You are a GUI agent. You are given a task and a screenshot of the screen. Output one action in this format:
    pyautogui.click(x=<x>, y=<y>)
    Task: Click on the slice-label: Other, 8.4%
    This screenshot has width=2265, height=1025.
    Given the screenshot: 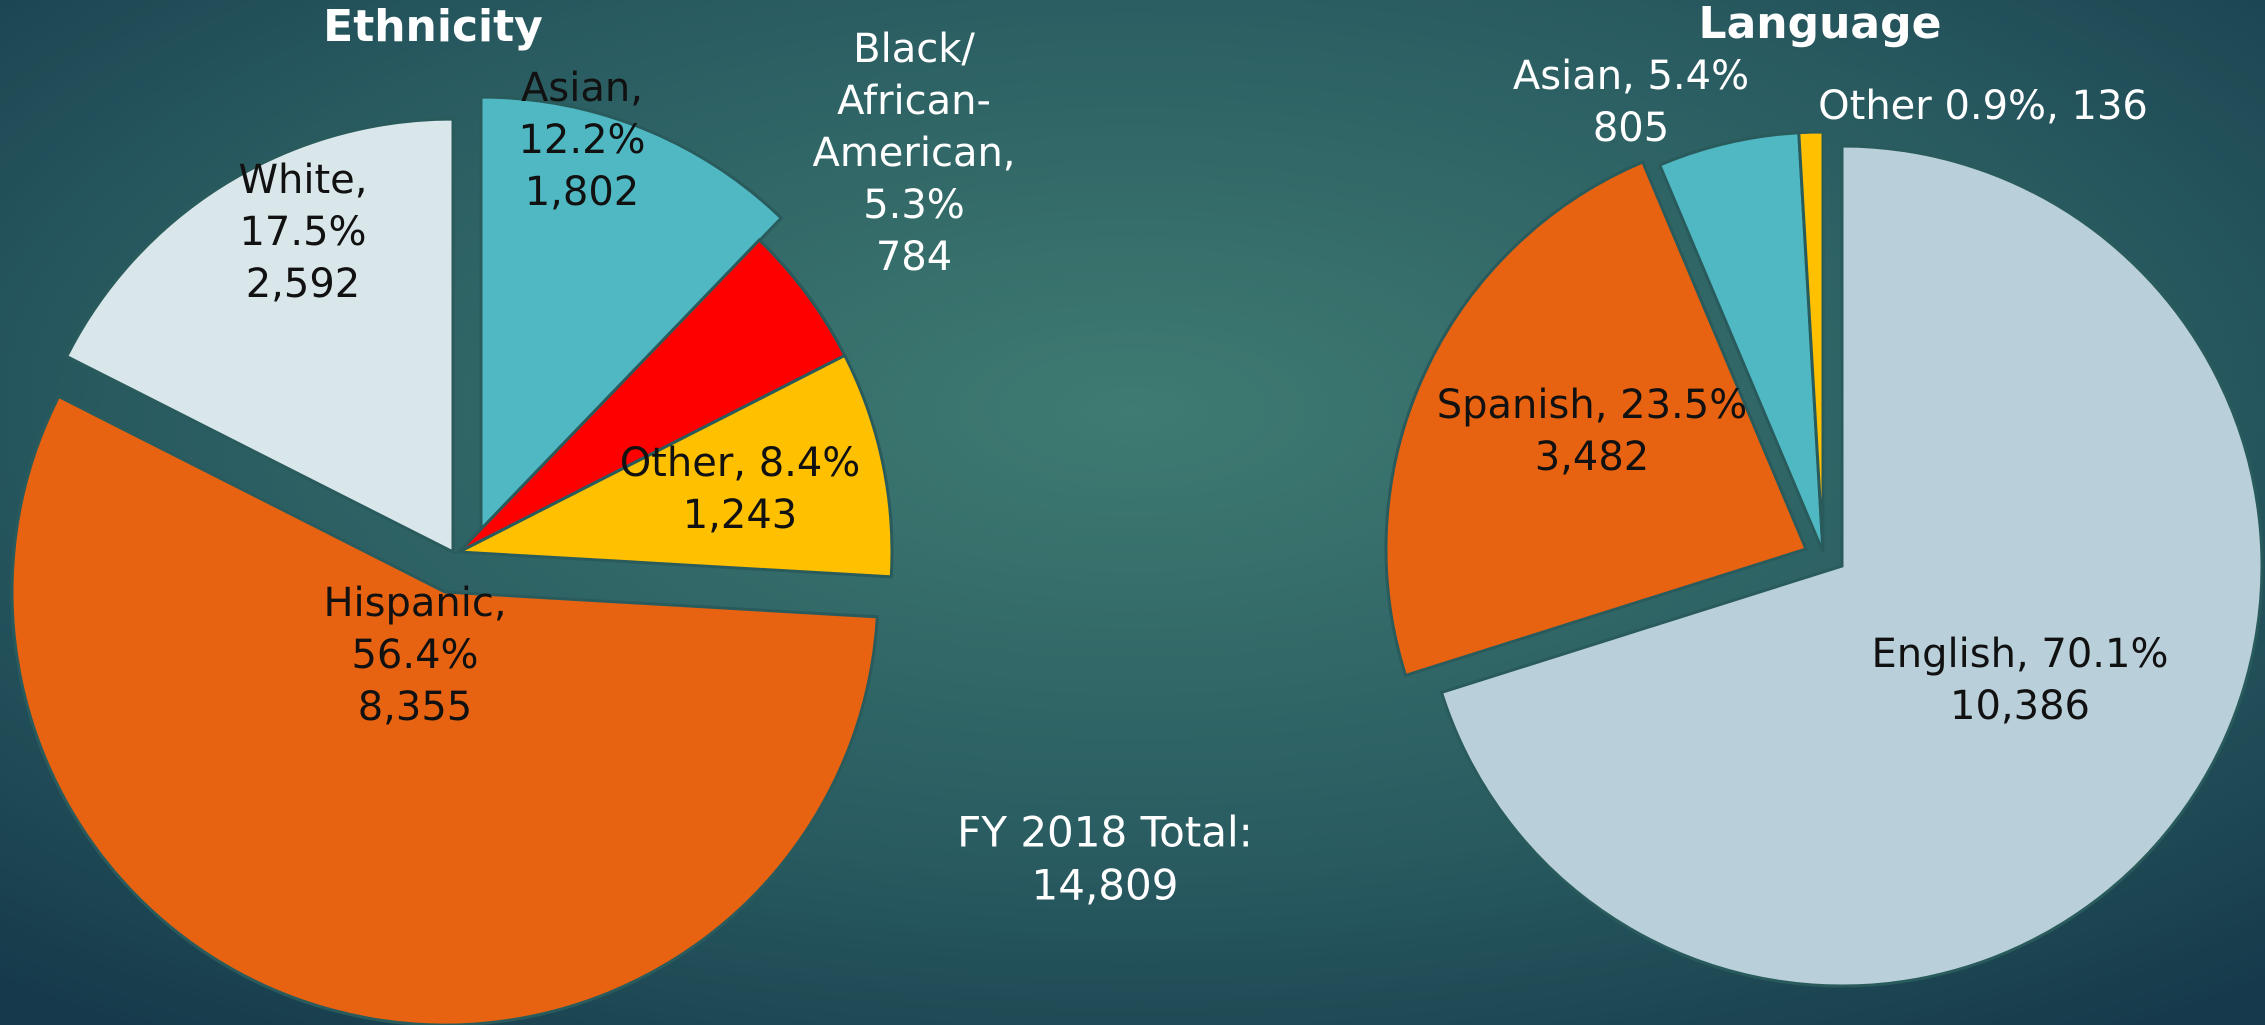 What is the action you would take?
    pyautogui.click(x=740, y=463)
    